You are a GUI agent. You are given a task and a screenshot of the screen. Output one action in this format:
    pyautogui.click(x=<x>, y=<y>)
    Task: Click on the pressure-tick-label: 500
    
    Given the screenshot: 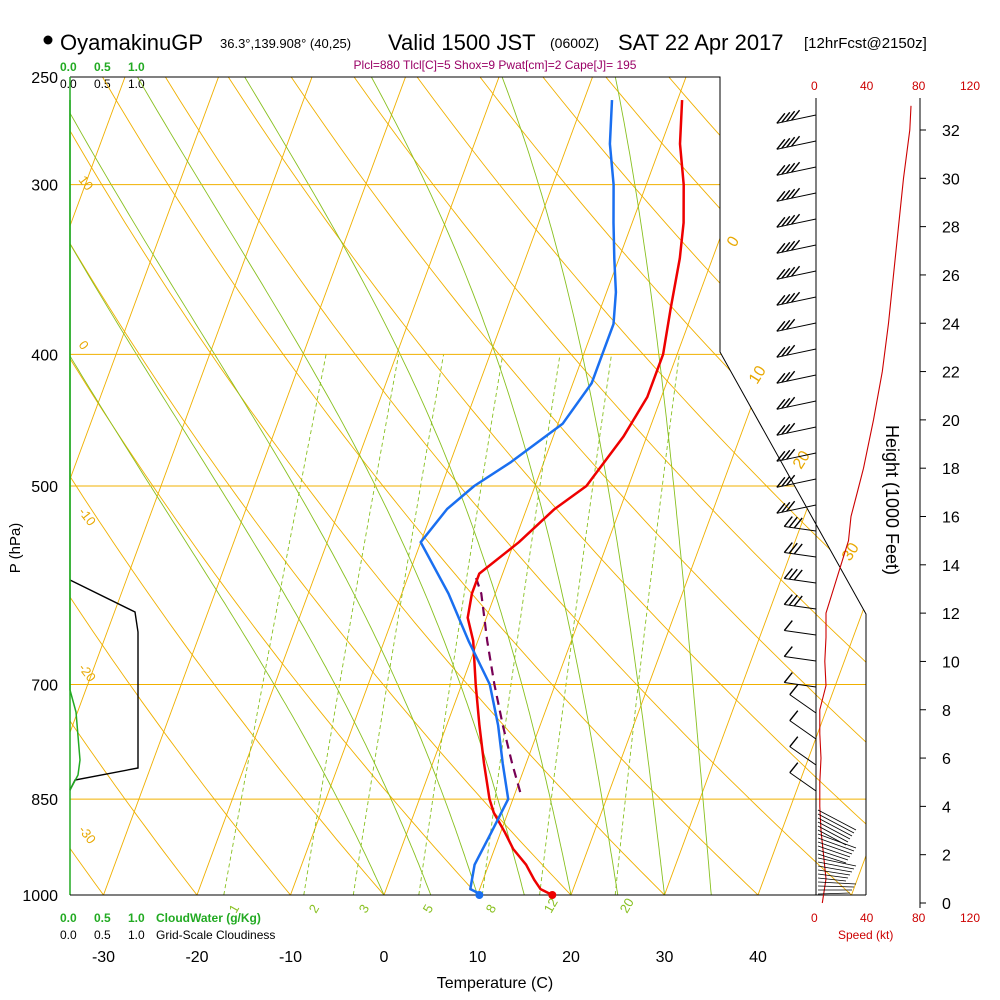 What is the action you would take?
    pyautogui.click(x=44, y=487)
    